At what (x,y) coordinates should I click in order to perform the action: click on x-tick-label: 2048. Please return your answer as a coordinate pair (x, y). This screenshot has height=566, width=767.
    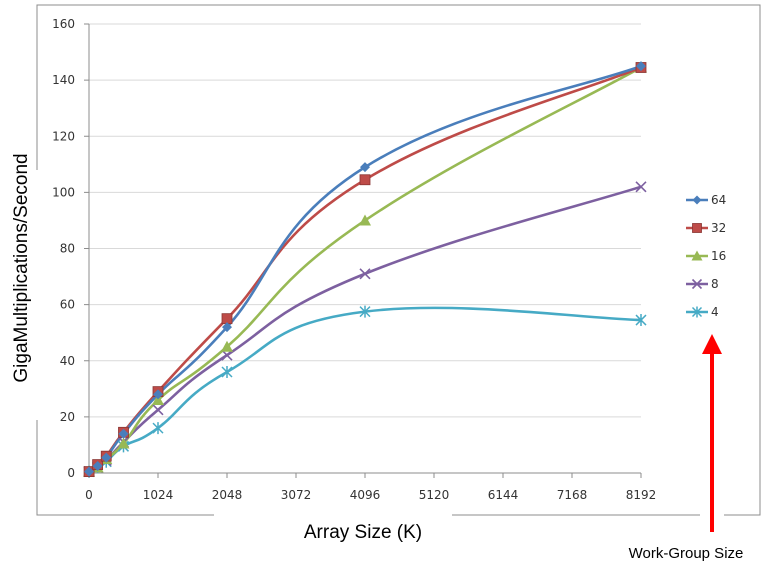
    Looking at the image, I should click on (227, 495).